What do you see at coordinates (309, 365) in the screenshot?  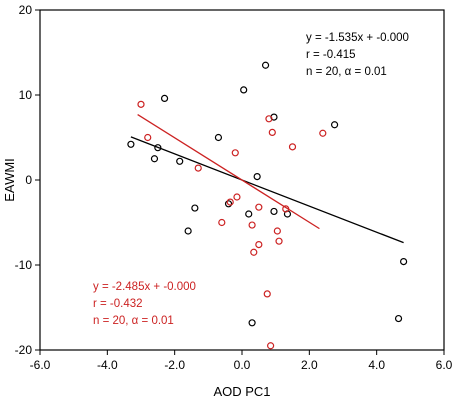 I see `x-tick-label: 2.0` at bounding box center [309, 365].